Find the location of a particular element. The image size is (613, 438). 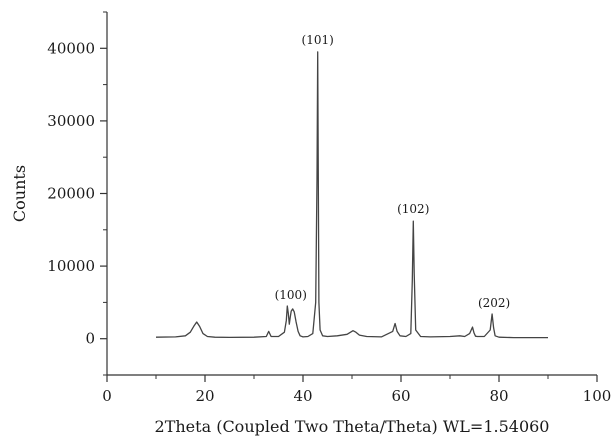

y-tick-label: 40000 is located at coordinates (71, 48).